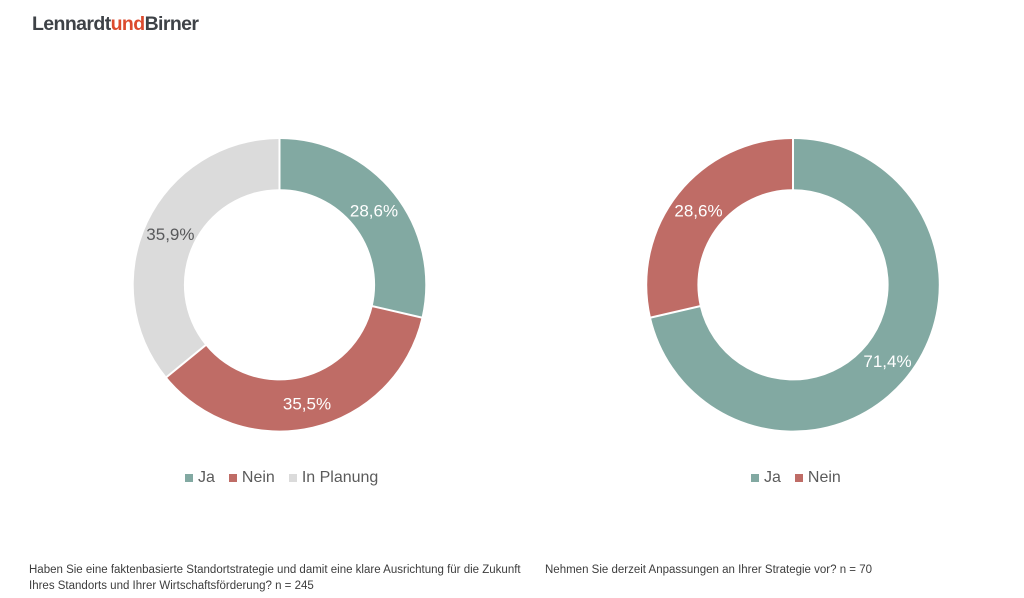 This screenshot has width=1024, height=598. What do you see at coordinates (307, 403) in the screenshot?
I see `svg-text: 35,5%` at bounding box center [307, 403].